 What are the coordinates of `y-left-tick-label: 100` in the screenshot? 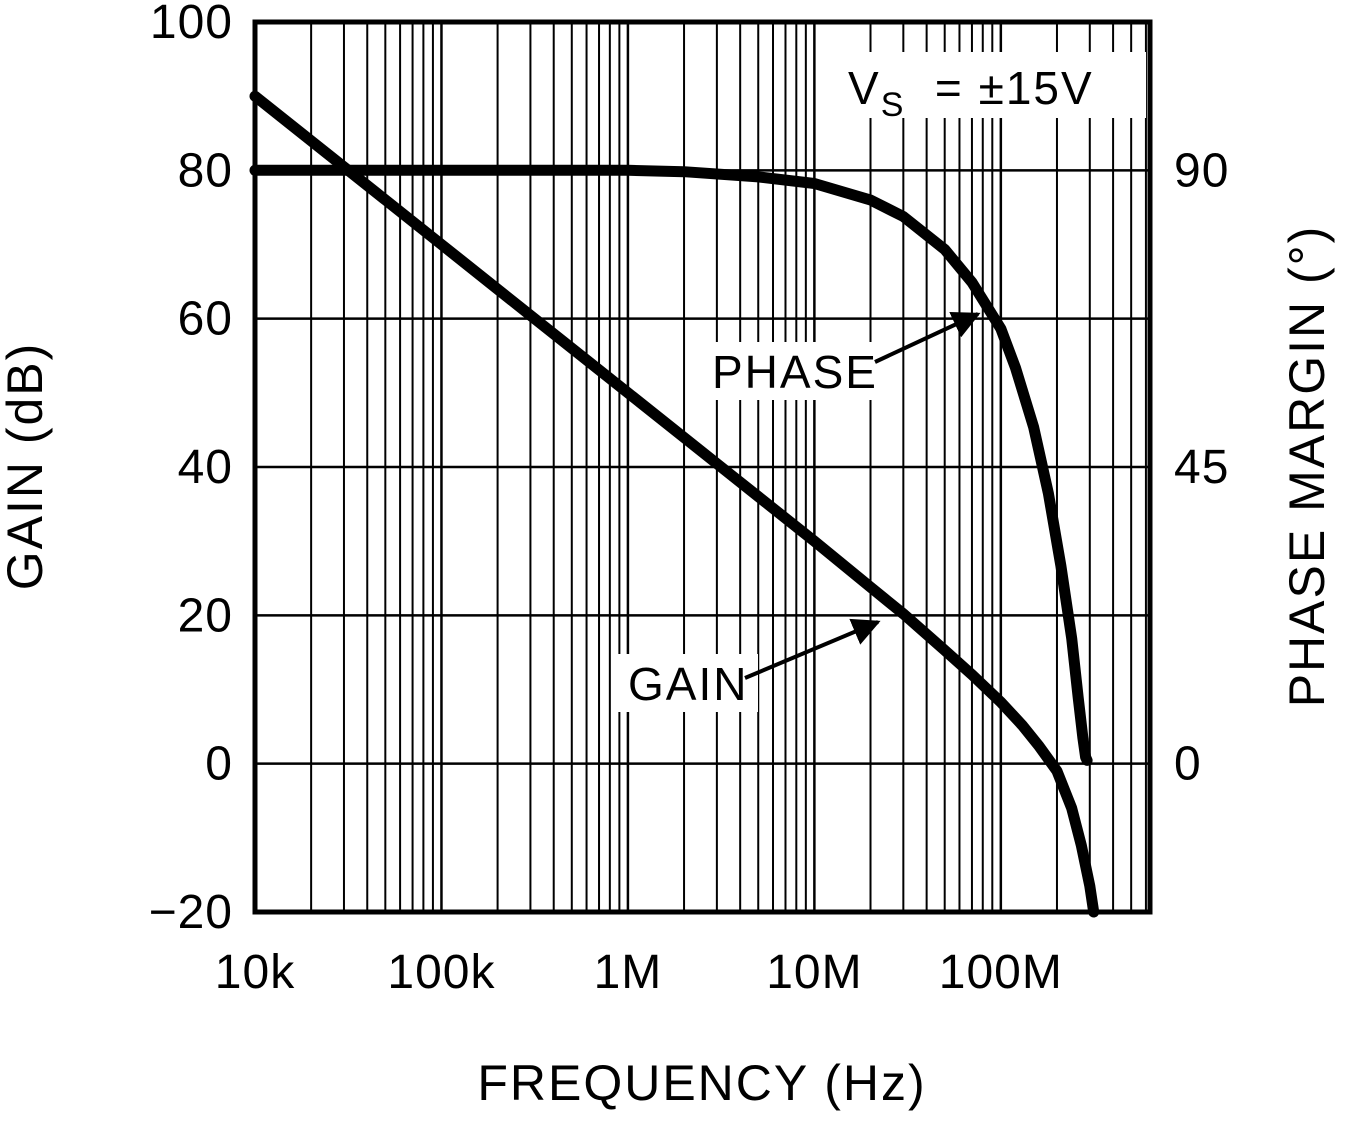 It's located at (191, 24).